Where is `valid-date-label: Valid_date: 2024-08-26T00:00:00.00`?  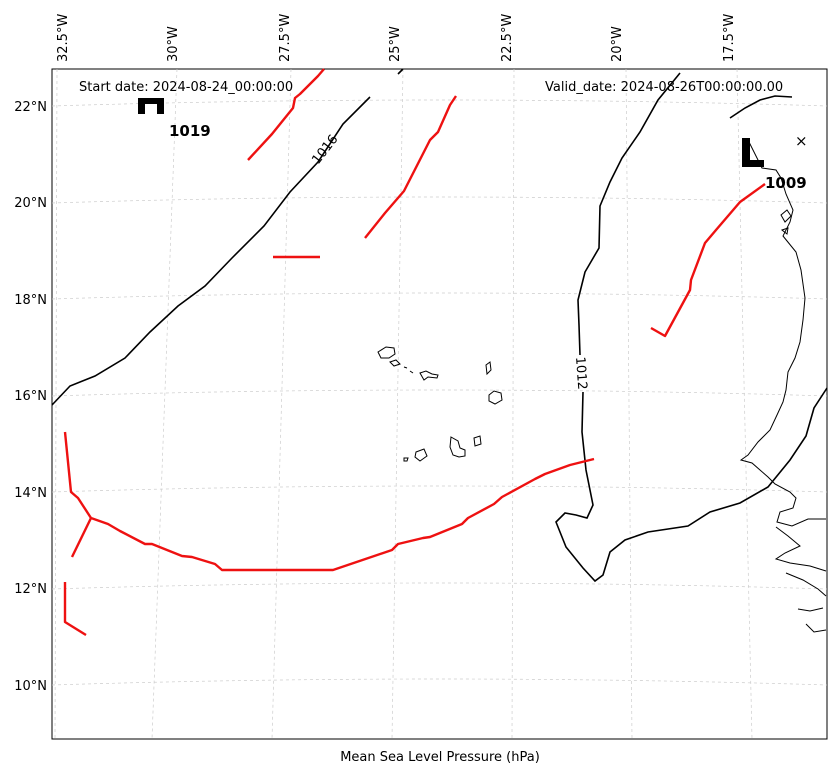
valid-date-label: Valid_date: 2024-08-26T00:00:00.00 is located at coordinates (664, 87).